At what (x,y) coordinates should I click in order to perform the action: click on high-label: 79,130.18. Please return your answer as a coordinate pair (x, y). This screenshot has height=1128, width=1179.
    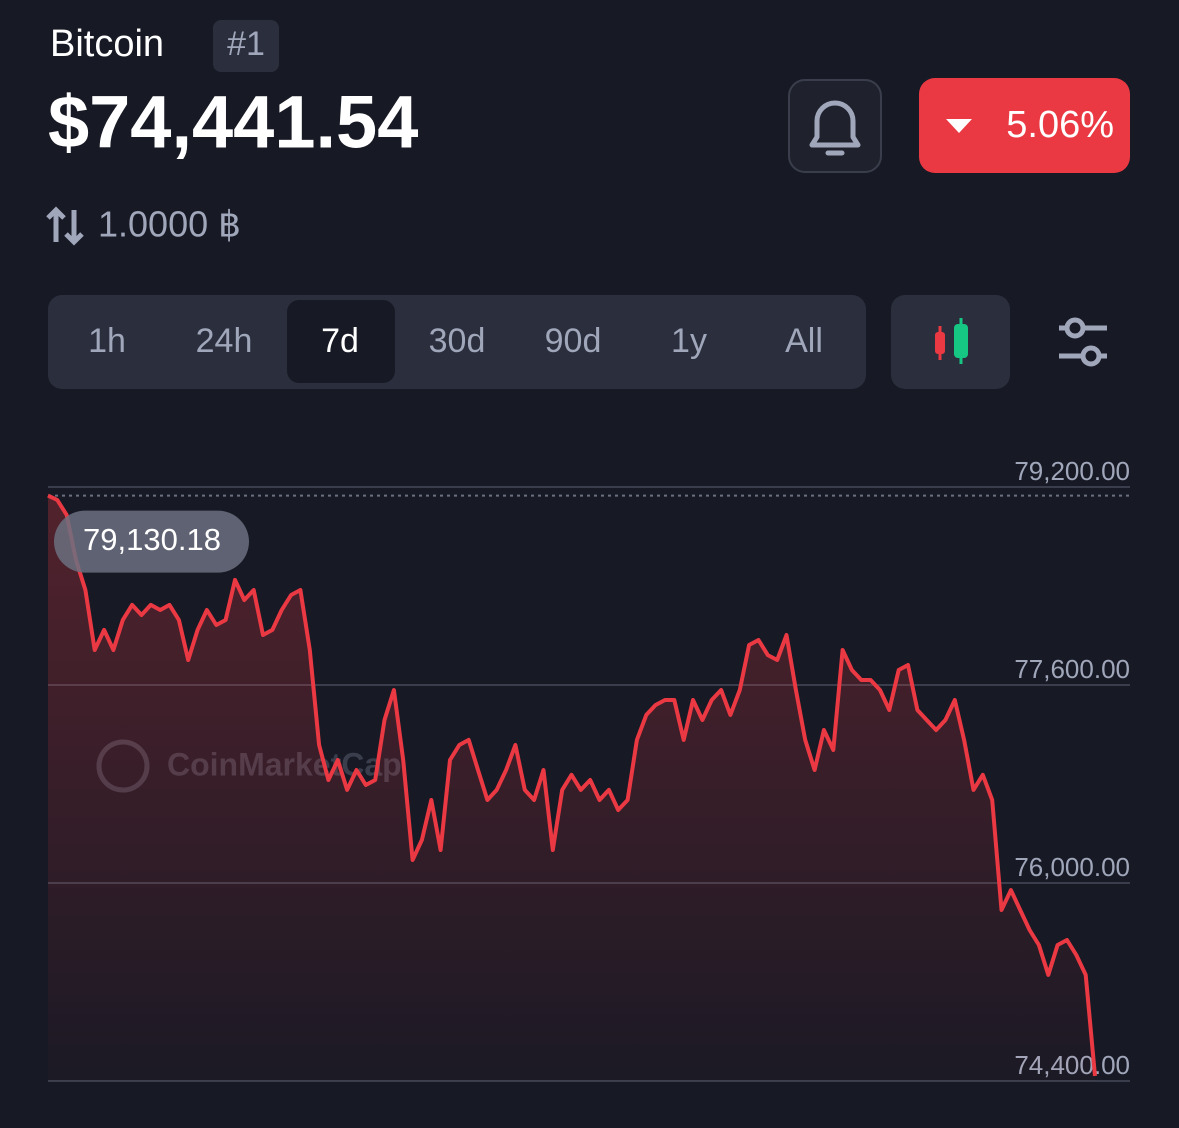
    Looking at the image, I should click on (152, 539).